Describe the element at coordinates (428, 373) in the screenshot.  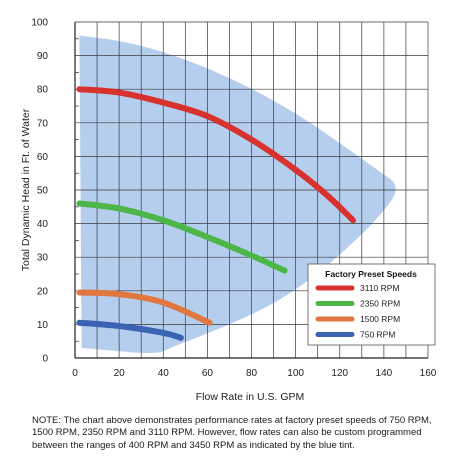
I see `x-tick-label: 160` at that location.